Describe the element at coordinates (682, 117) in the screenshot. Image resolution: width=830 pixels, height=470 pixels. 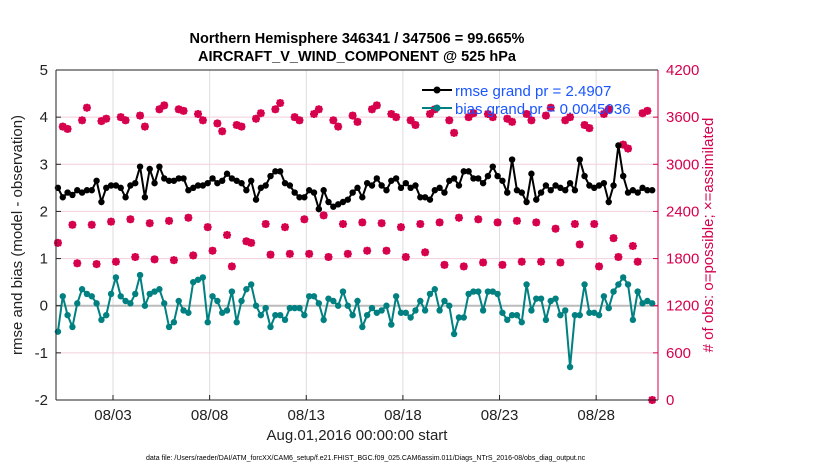
I see `y2-tick-label: 3600` at that location.